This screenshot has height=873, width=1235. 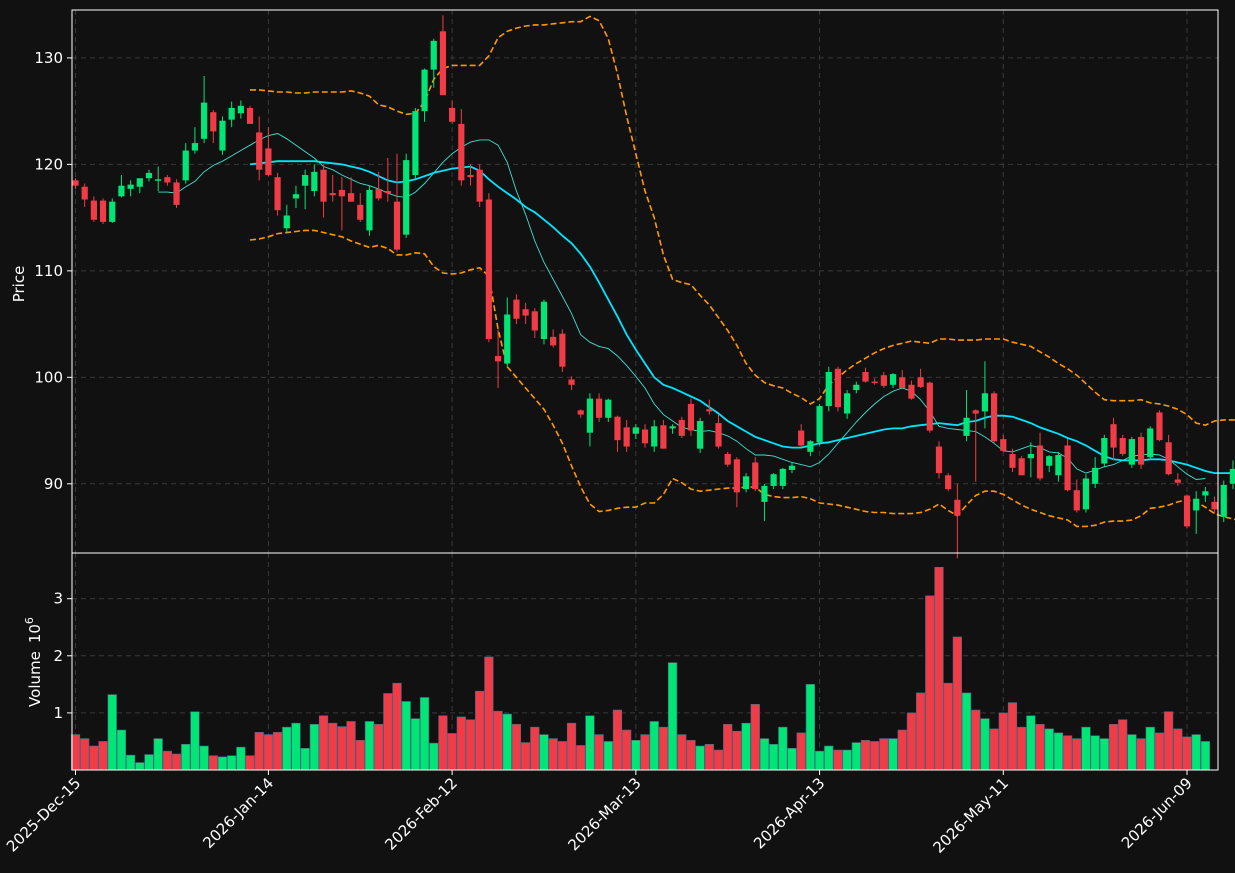 What do you see at coordinates (58, 599) in the screenshot?
I see `volume-tick-label: 3` at bounding box center [58, 599].